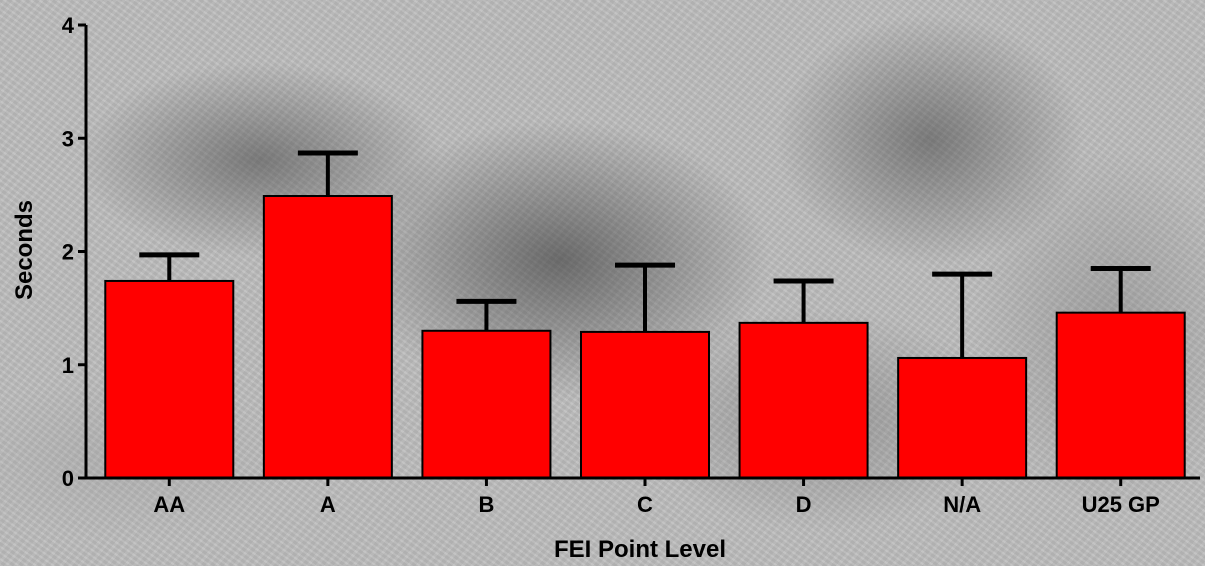 The width and height of the screenshot is (1205, 566). Describe the element at coordinates (68, 478) in the screenshot. I see `y-tick-label: 0` at that location.